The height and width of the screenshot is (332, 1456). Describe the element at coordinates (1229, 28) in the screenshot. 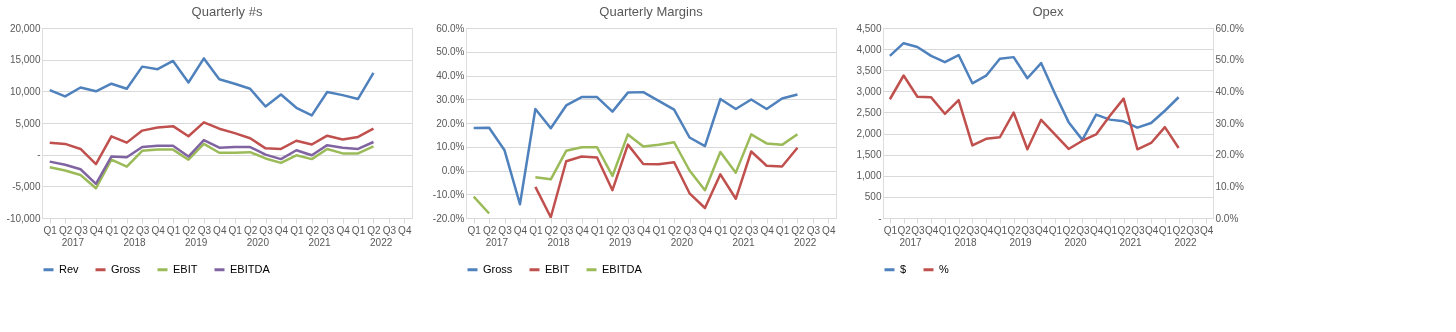

I see `y2-tick-label: 60.0%` at that location.